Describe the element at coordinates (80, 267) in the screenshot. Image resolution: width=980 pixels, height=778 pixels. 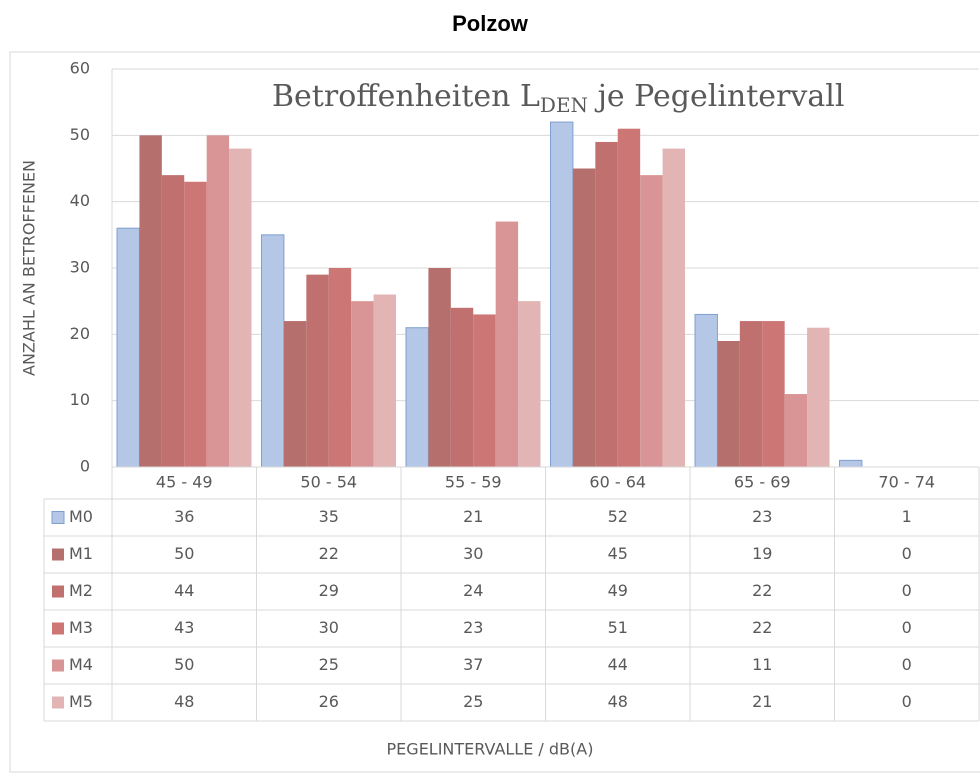
I see `y-tick-label: 30` at that location.